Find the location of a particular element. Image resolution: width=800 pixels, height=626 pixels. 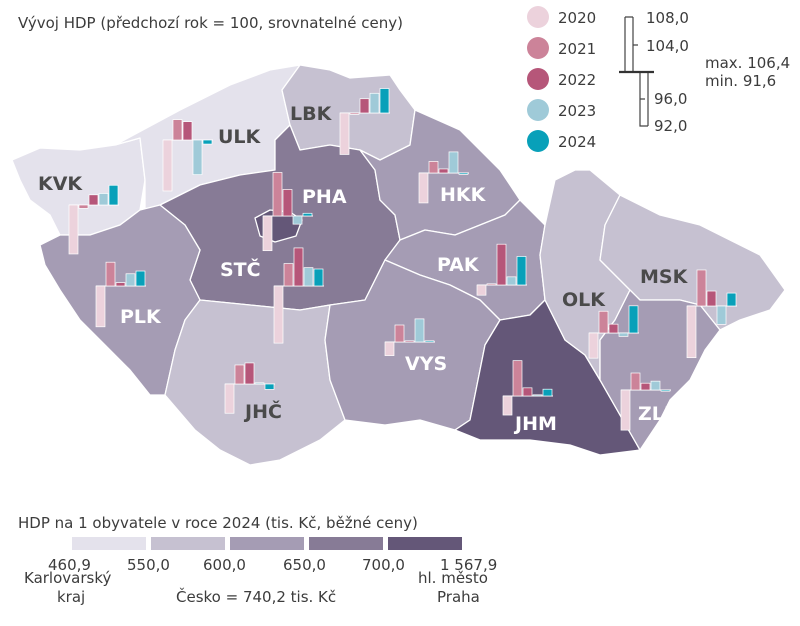

legend-swatch-2020 is located at coordinates (538, 17).